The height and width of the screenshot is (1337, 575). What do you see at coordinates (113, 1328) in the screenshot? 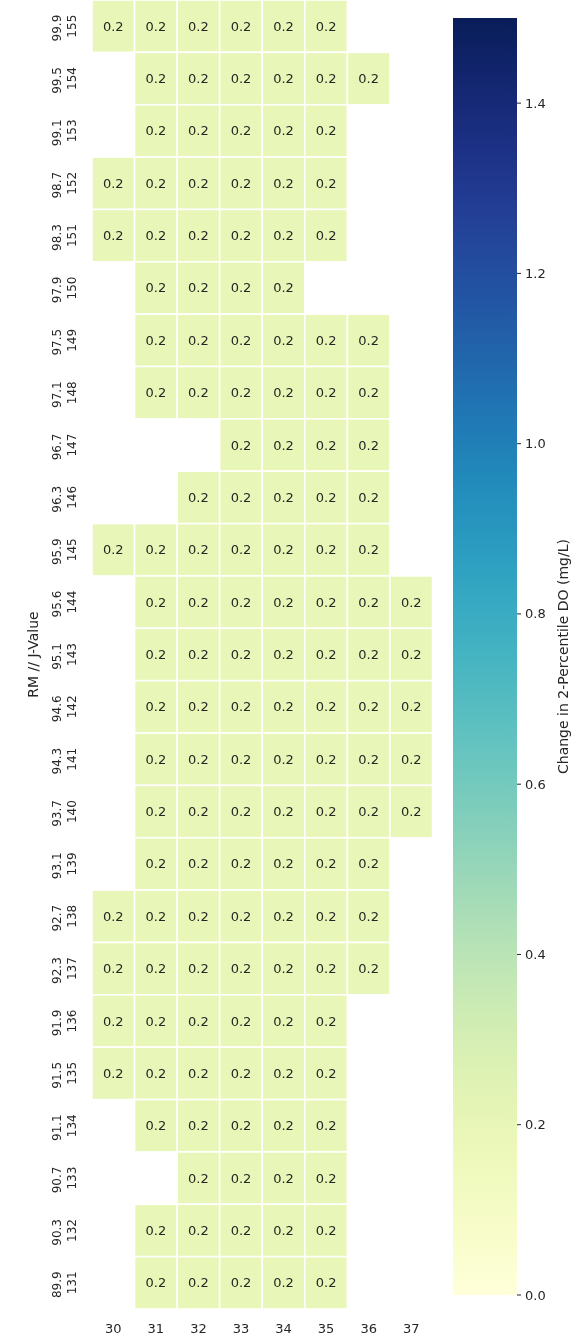
I see `x-tick-label: 30` at bounding box center [113, 1328].